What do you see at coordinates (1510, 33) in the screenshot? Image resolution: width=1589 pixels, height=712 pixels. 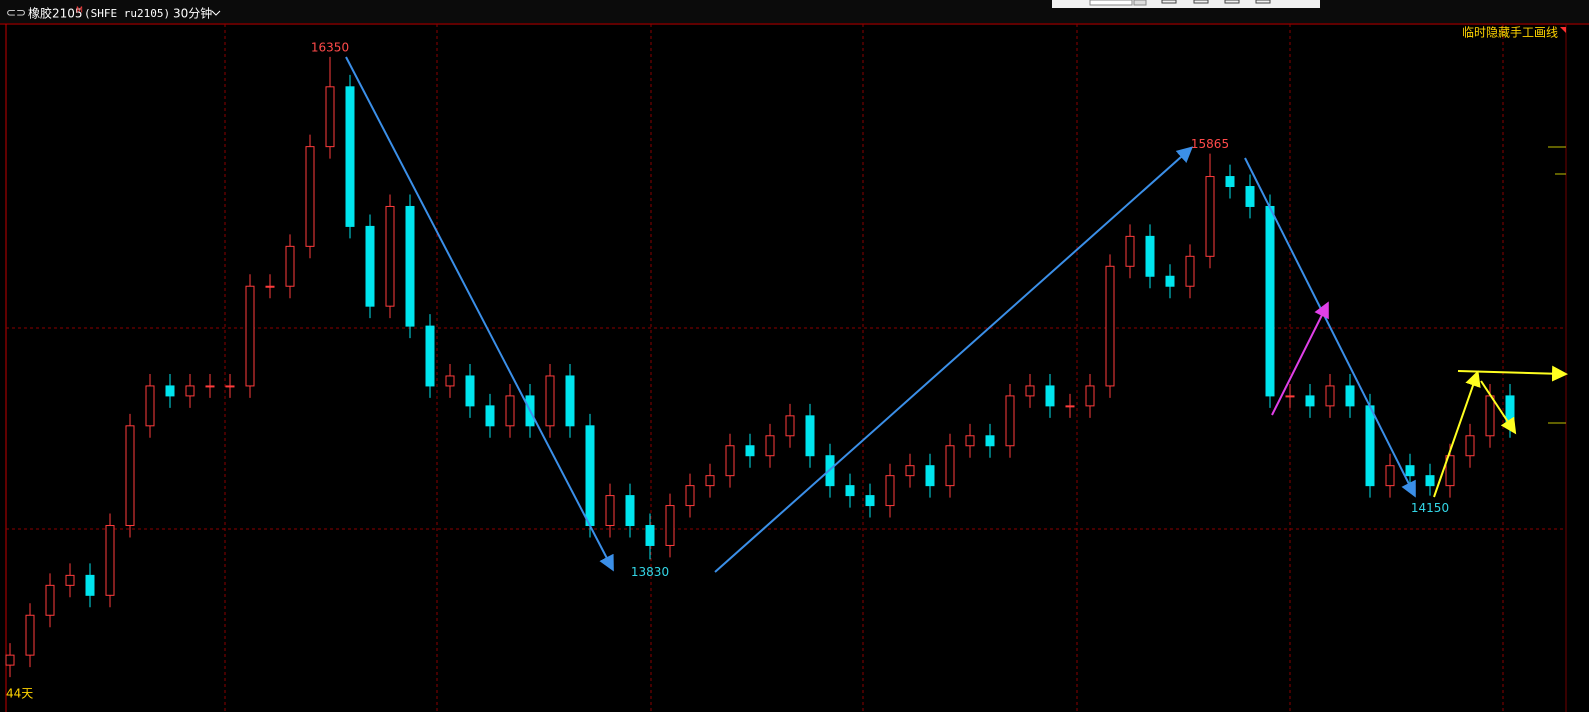 I see `hide-drawings: 临时隐藏手工画线` at bounding box center [1510, 33].